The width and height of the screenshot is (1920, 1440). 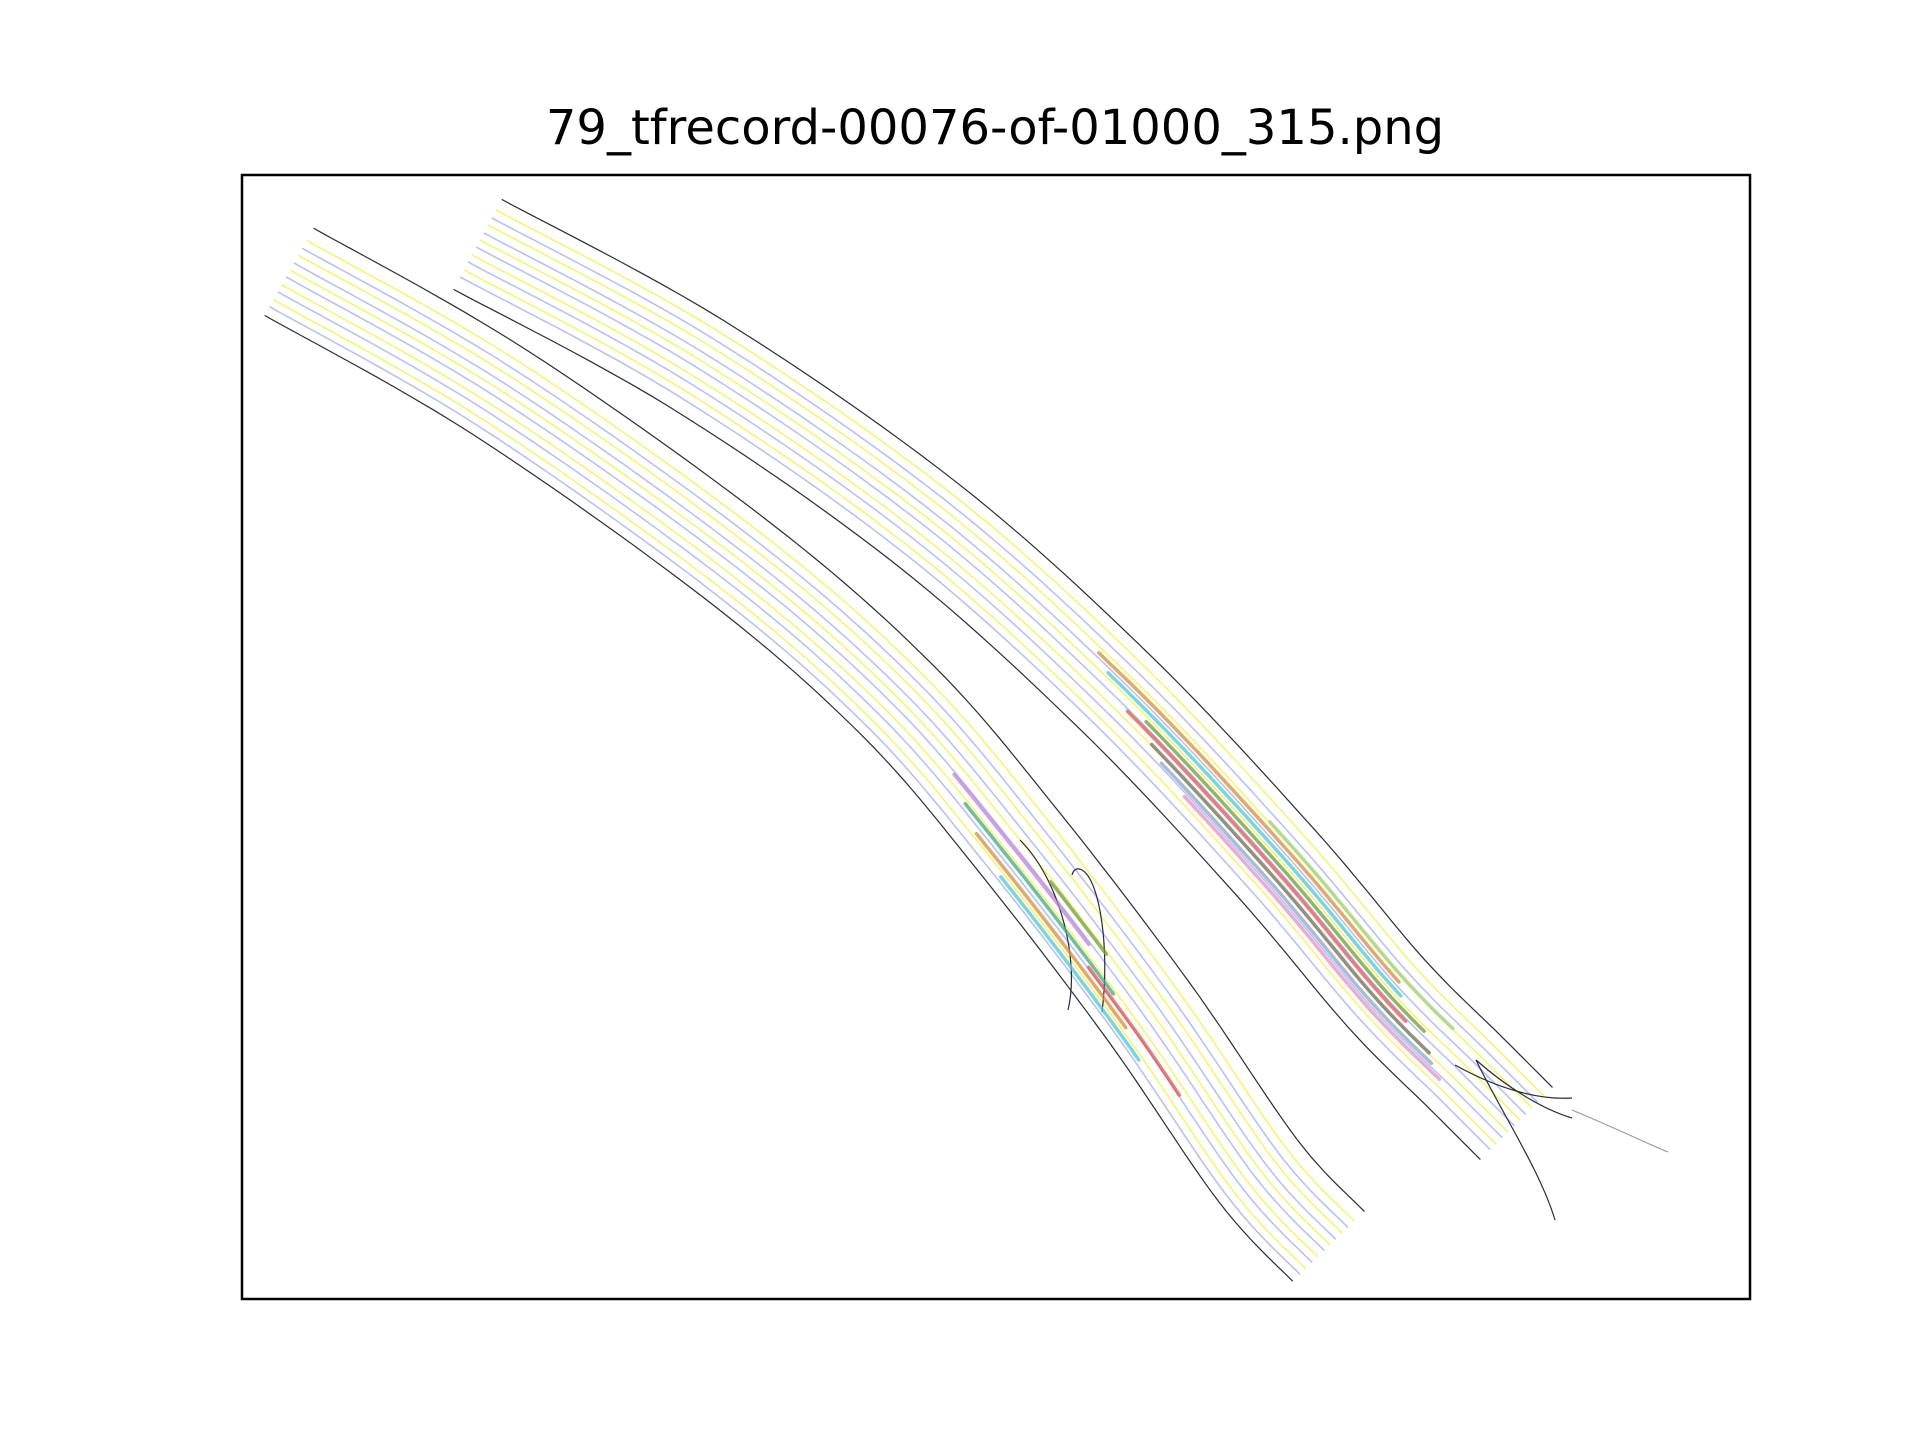 I want to click on agent-trajectories, so click(x=1203, y=874).